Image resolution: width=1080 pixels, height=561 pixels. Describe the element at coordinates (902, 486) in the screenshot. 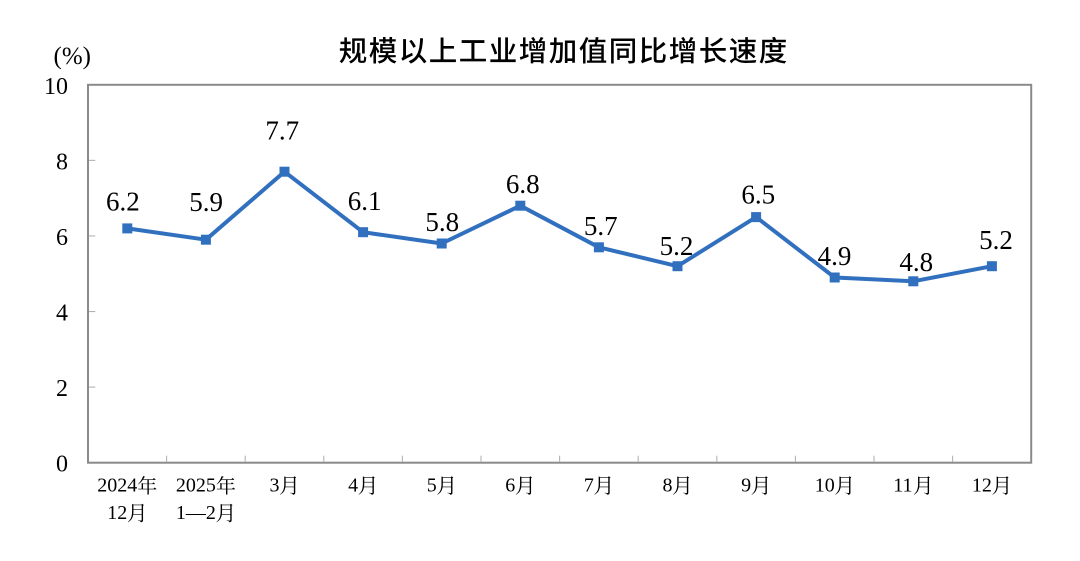

I see `svg-text: 11` at that location.